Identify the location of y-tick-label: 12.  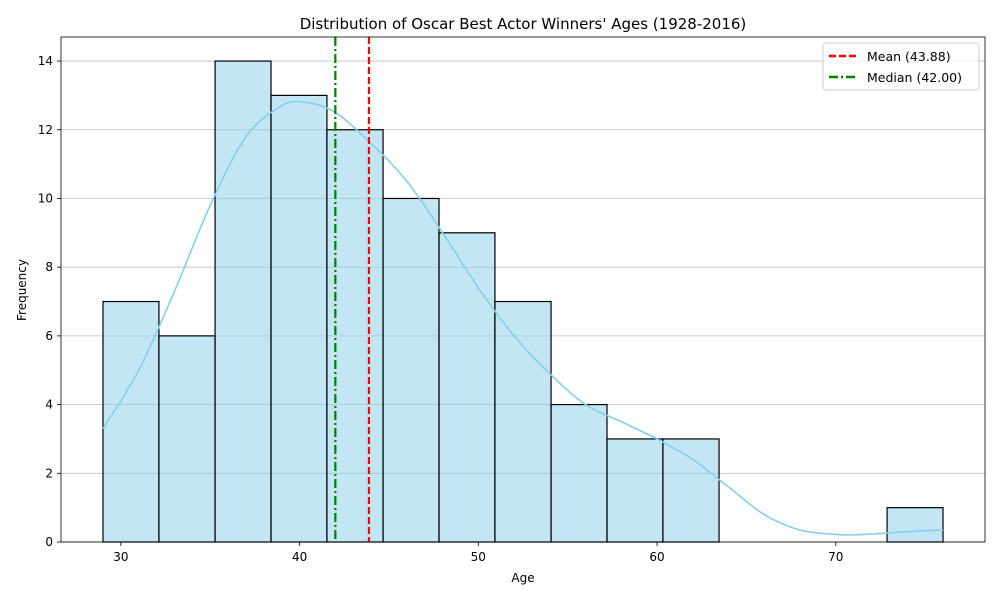
(45, 130).